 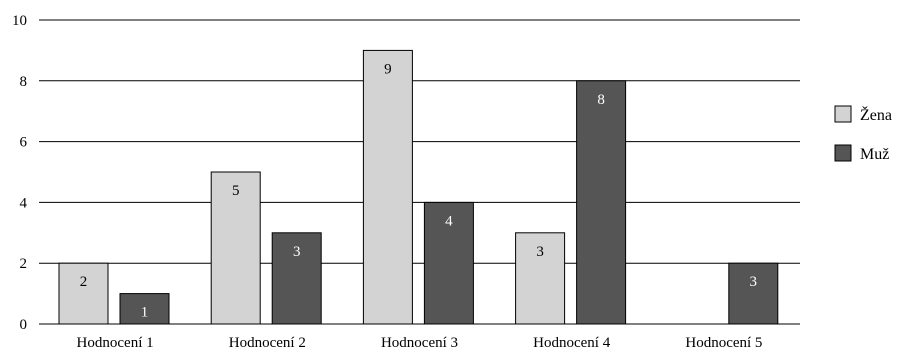 What do you see at coordinates (19, 21) in the screenshot?
I see `y-tick-label: 10` at bounding box center [19, 21].